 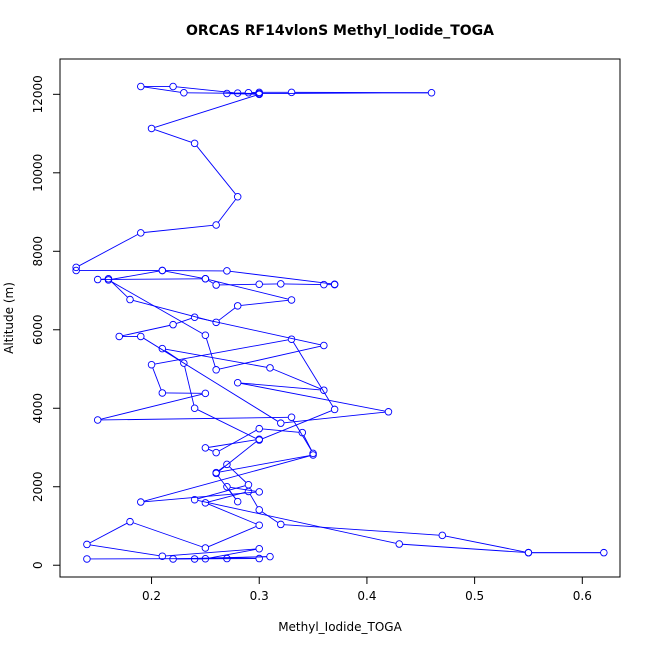 What do you see at coordinates (474, 596) in the screenshot?
I see `x-tick-label: 0.5` at bounding box center [474, 596].